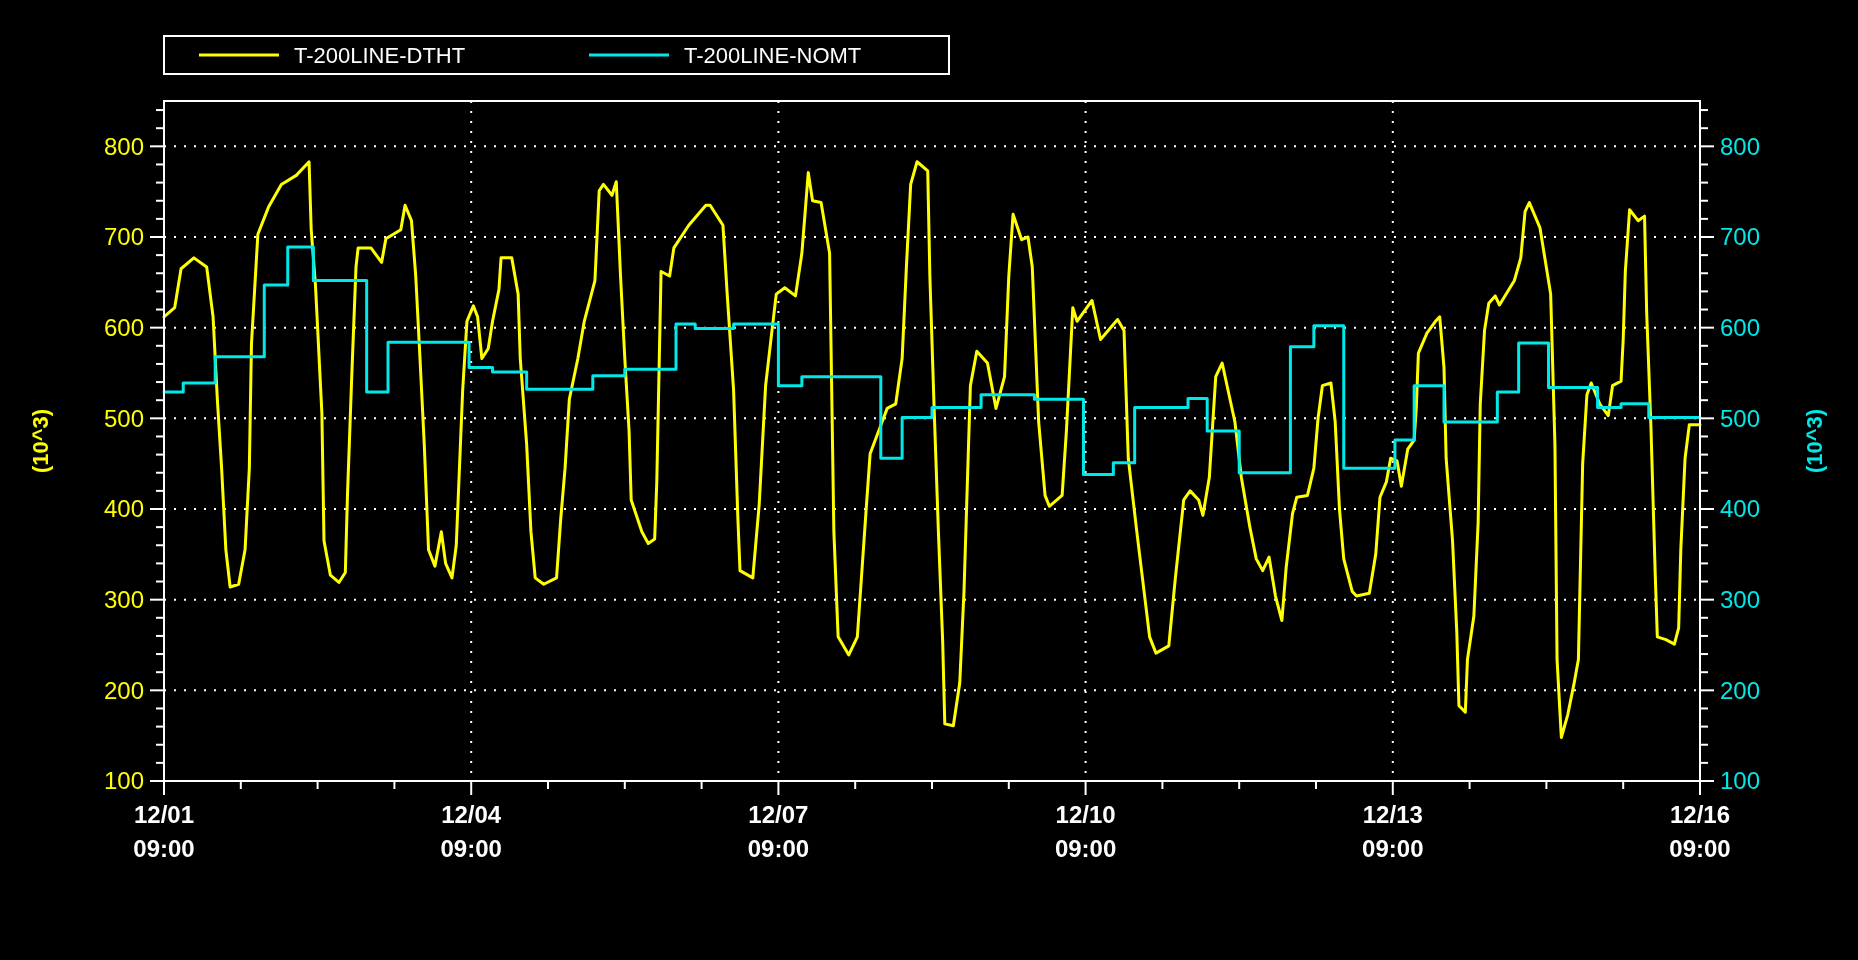  What do you see at coordinates (1700, 831) in the screenshot?
I see `x-tick-label: 12/16 09:00` at bounding box center [1700, 831].